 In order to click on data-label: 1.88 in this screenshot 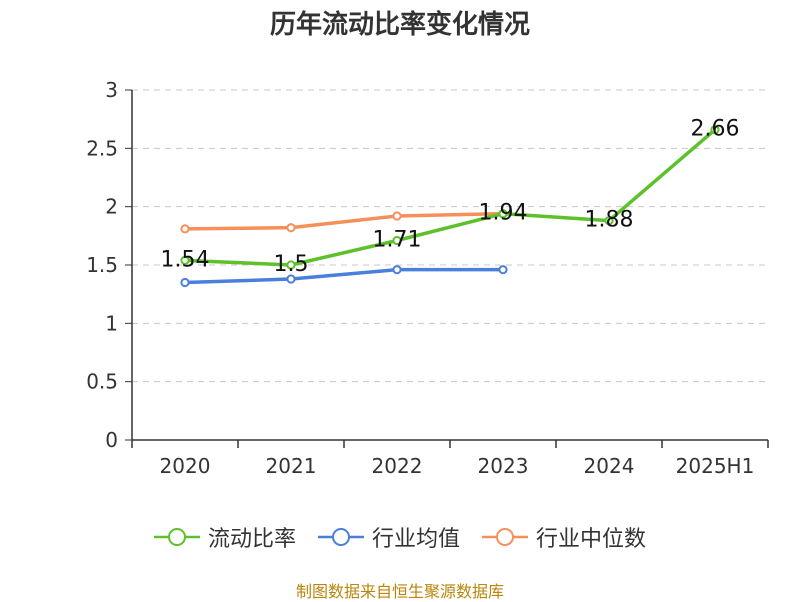, I will do `click(609, 220)`.